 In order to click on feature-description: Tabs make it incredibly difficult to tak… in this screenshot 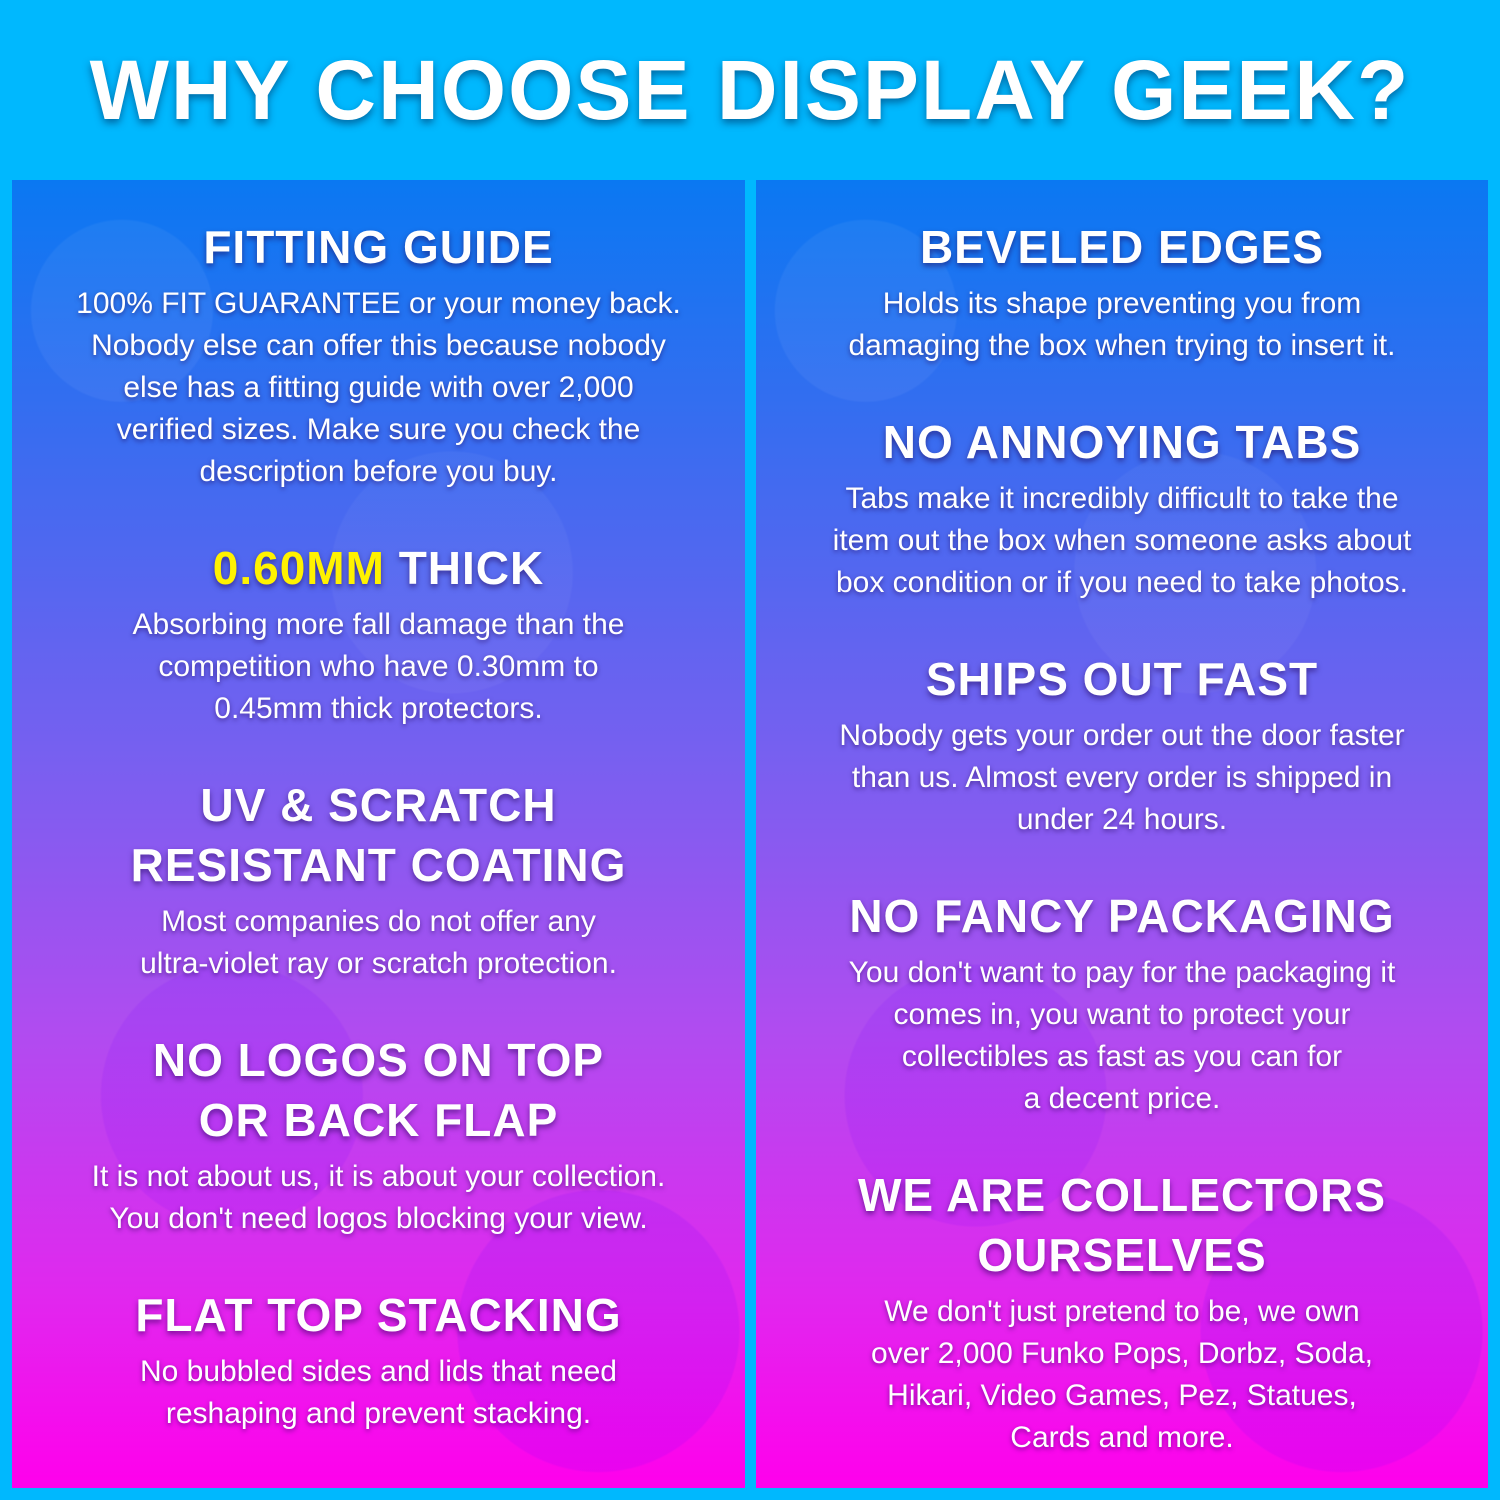, I will do `click(1122, 541)`.